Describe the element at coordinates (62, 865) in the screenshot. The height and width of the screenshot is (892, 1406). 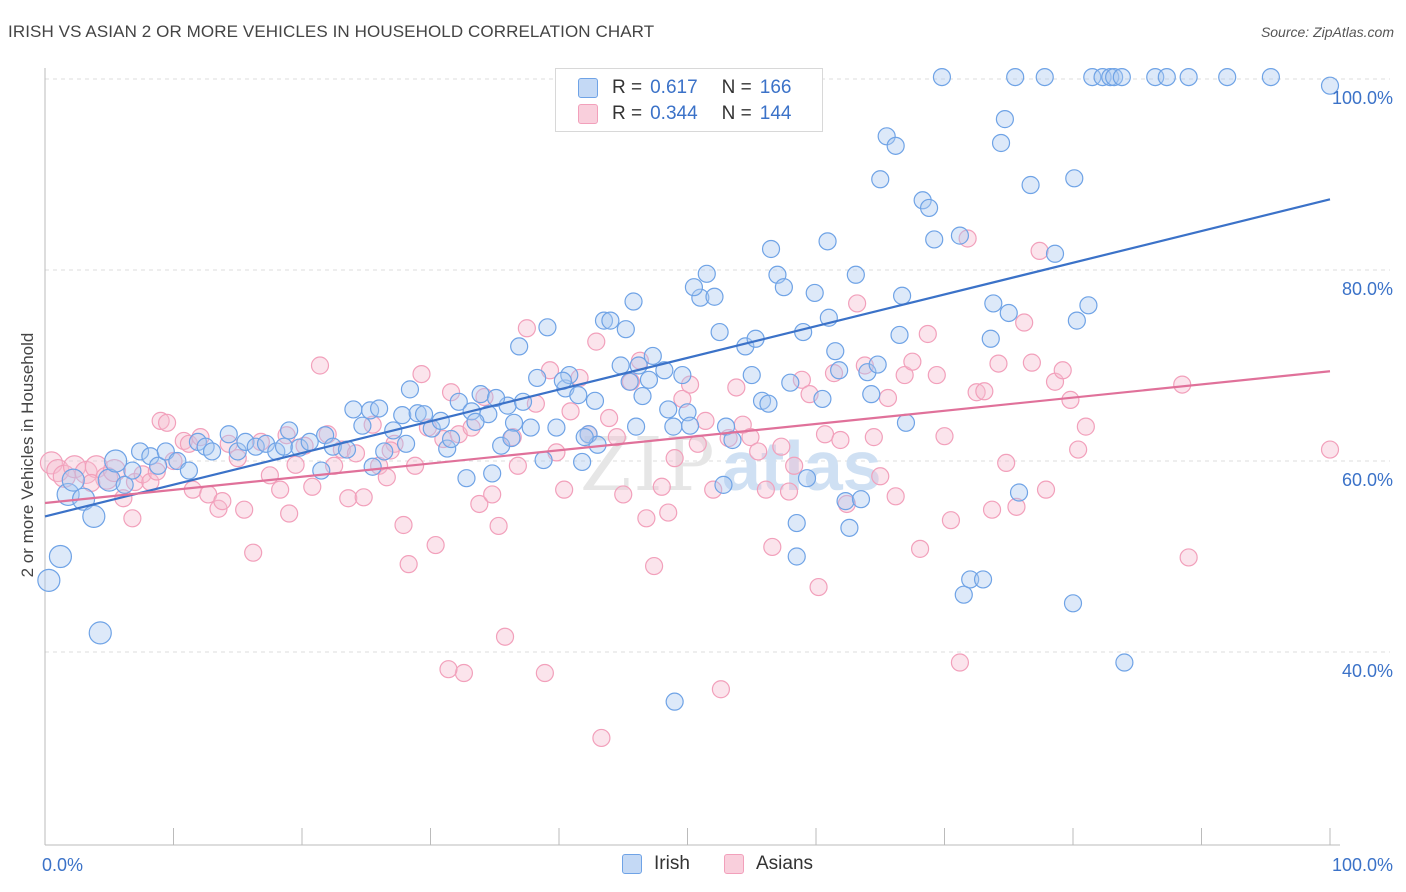
I see `x-tick-label: 0.0%` at that location.